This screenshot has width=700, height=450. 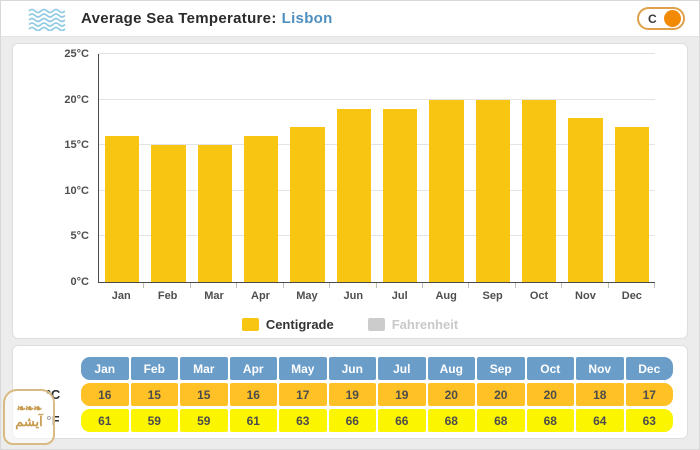 What do you see at coordinates (353, 195) in the screenshot?
I see `bar-jun` at bounding box center [353, 195].